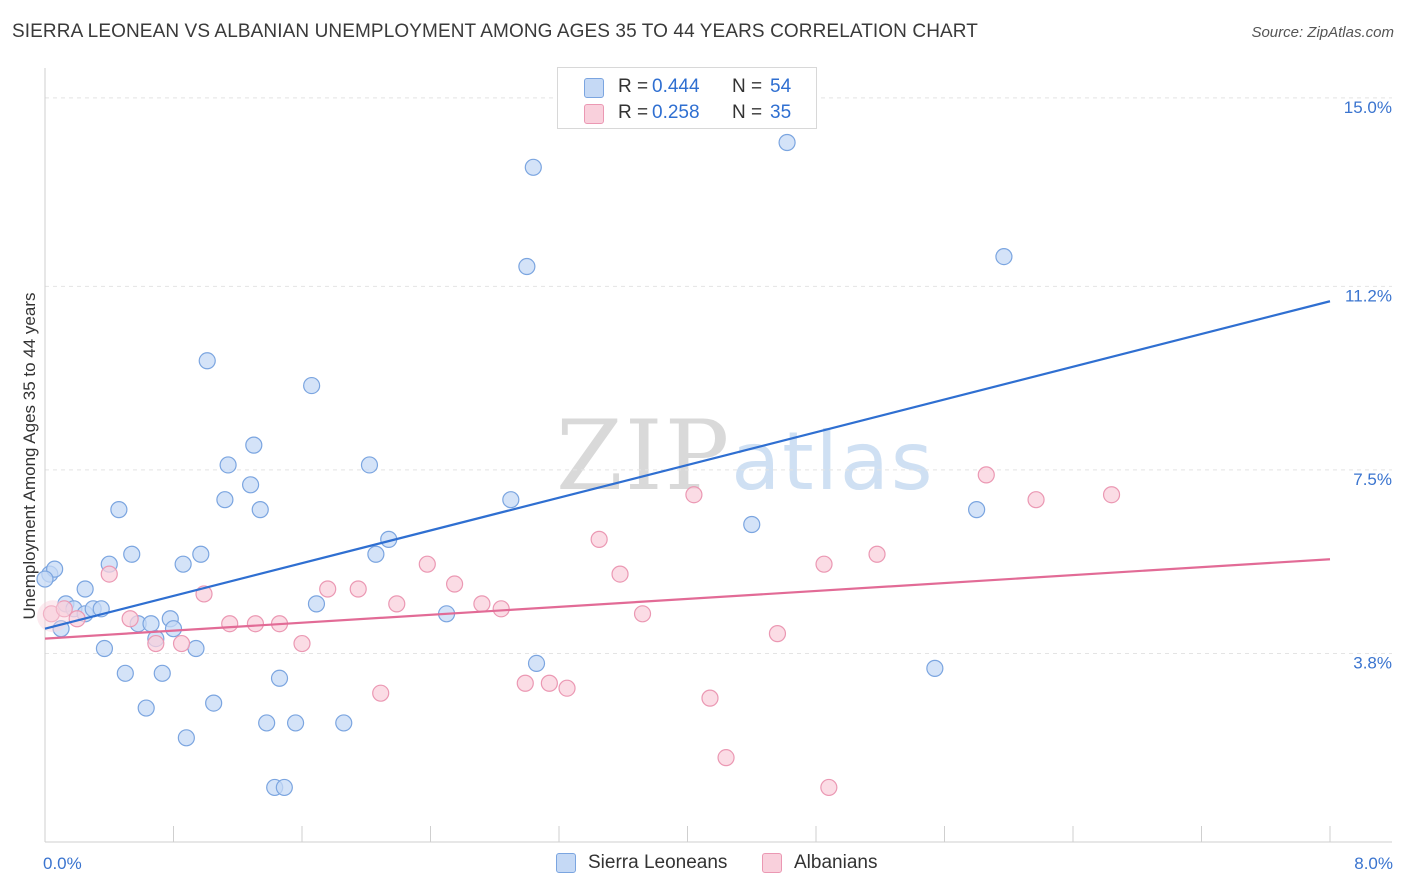 The height and width of the screenshot is (892, 1406). I want to click on correlation-legend: R = 0.444 N = 54 R = 0.258 N = 35, so click(687, 98).